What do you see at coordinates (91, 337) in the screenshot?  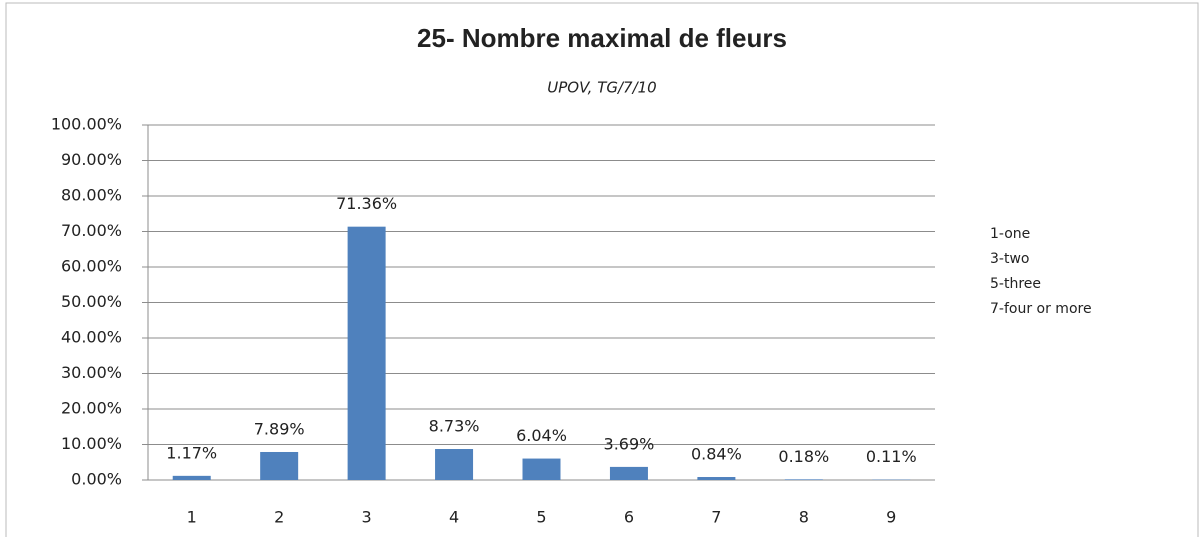 I see `y-tick-label: 40.00%` at bounding box center [91, 337].